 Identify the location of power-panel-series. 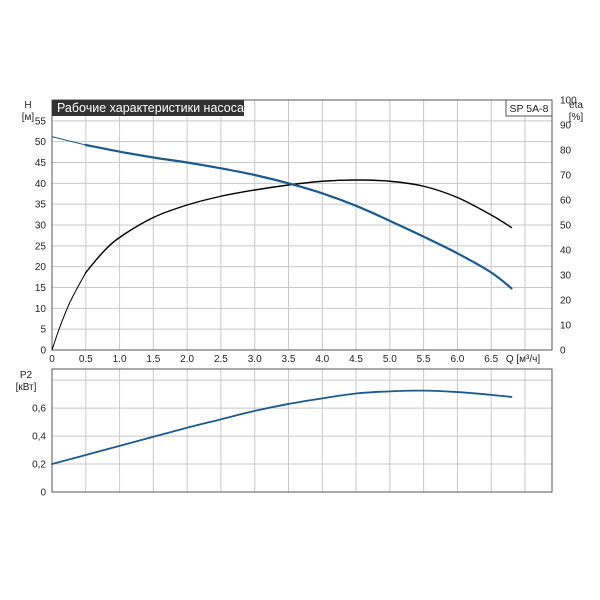
(282, 427).